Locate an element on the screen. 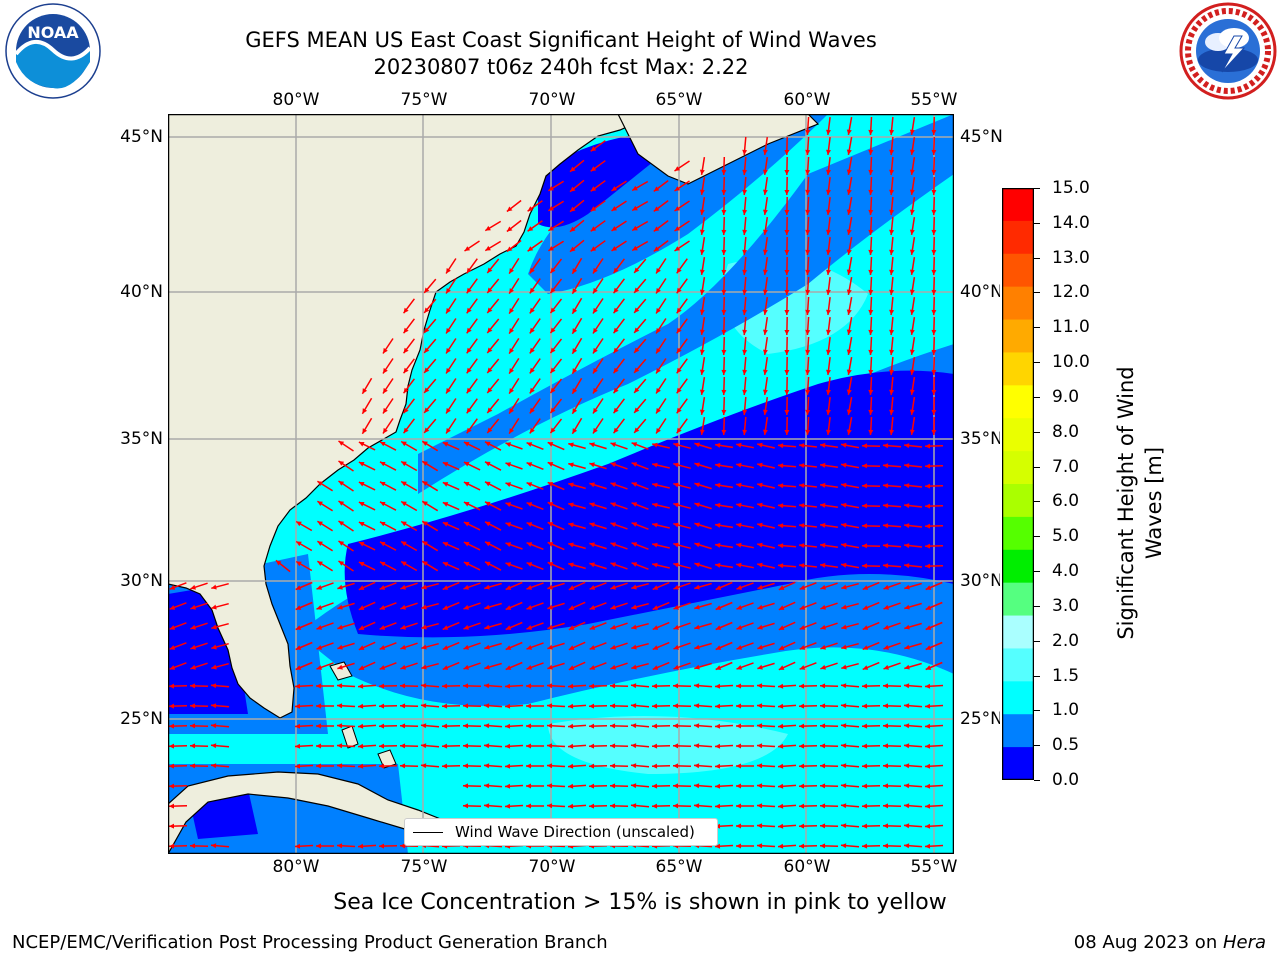  colorbar-tick-label: 6.0 is located at coordinates (1066, 501).